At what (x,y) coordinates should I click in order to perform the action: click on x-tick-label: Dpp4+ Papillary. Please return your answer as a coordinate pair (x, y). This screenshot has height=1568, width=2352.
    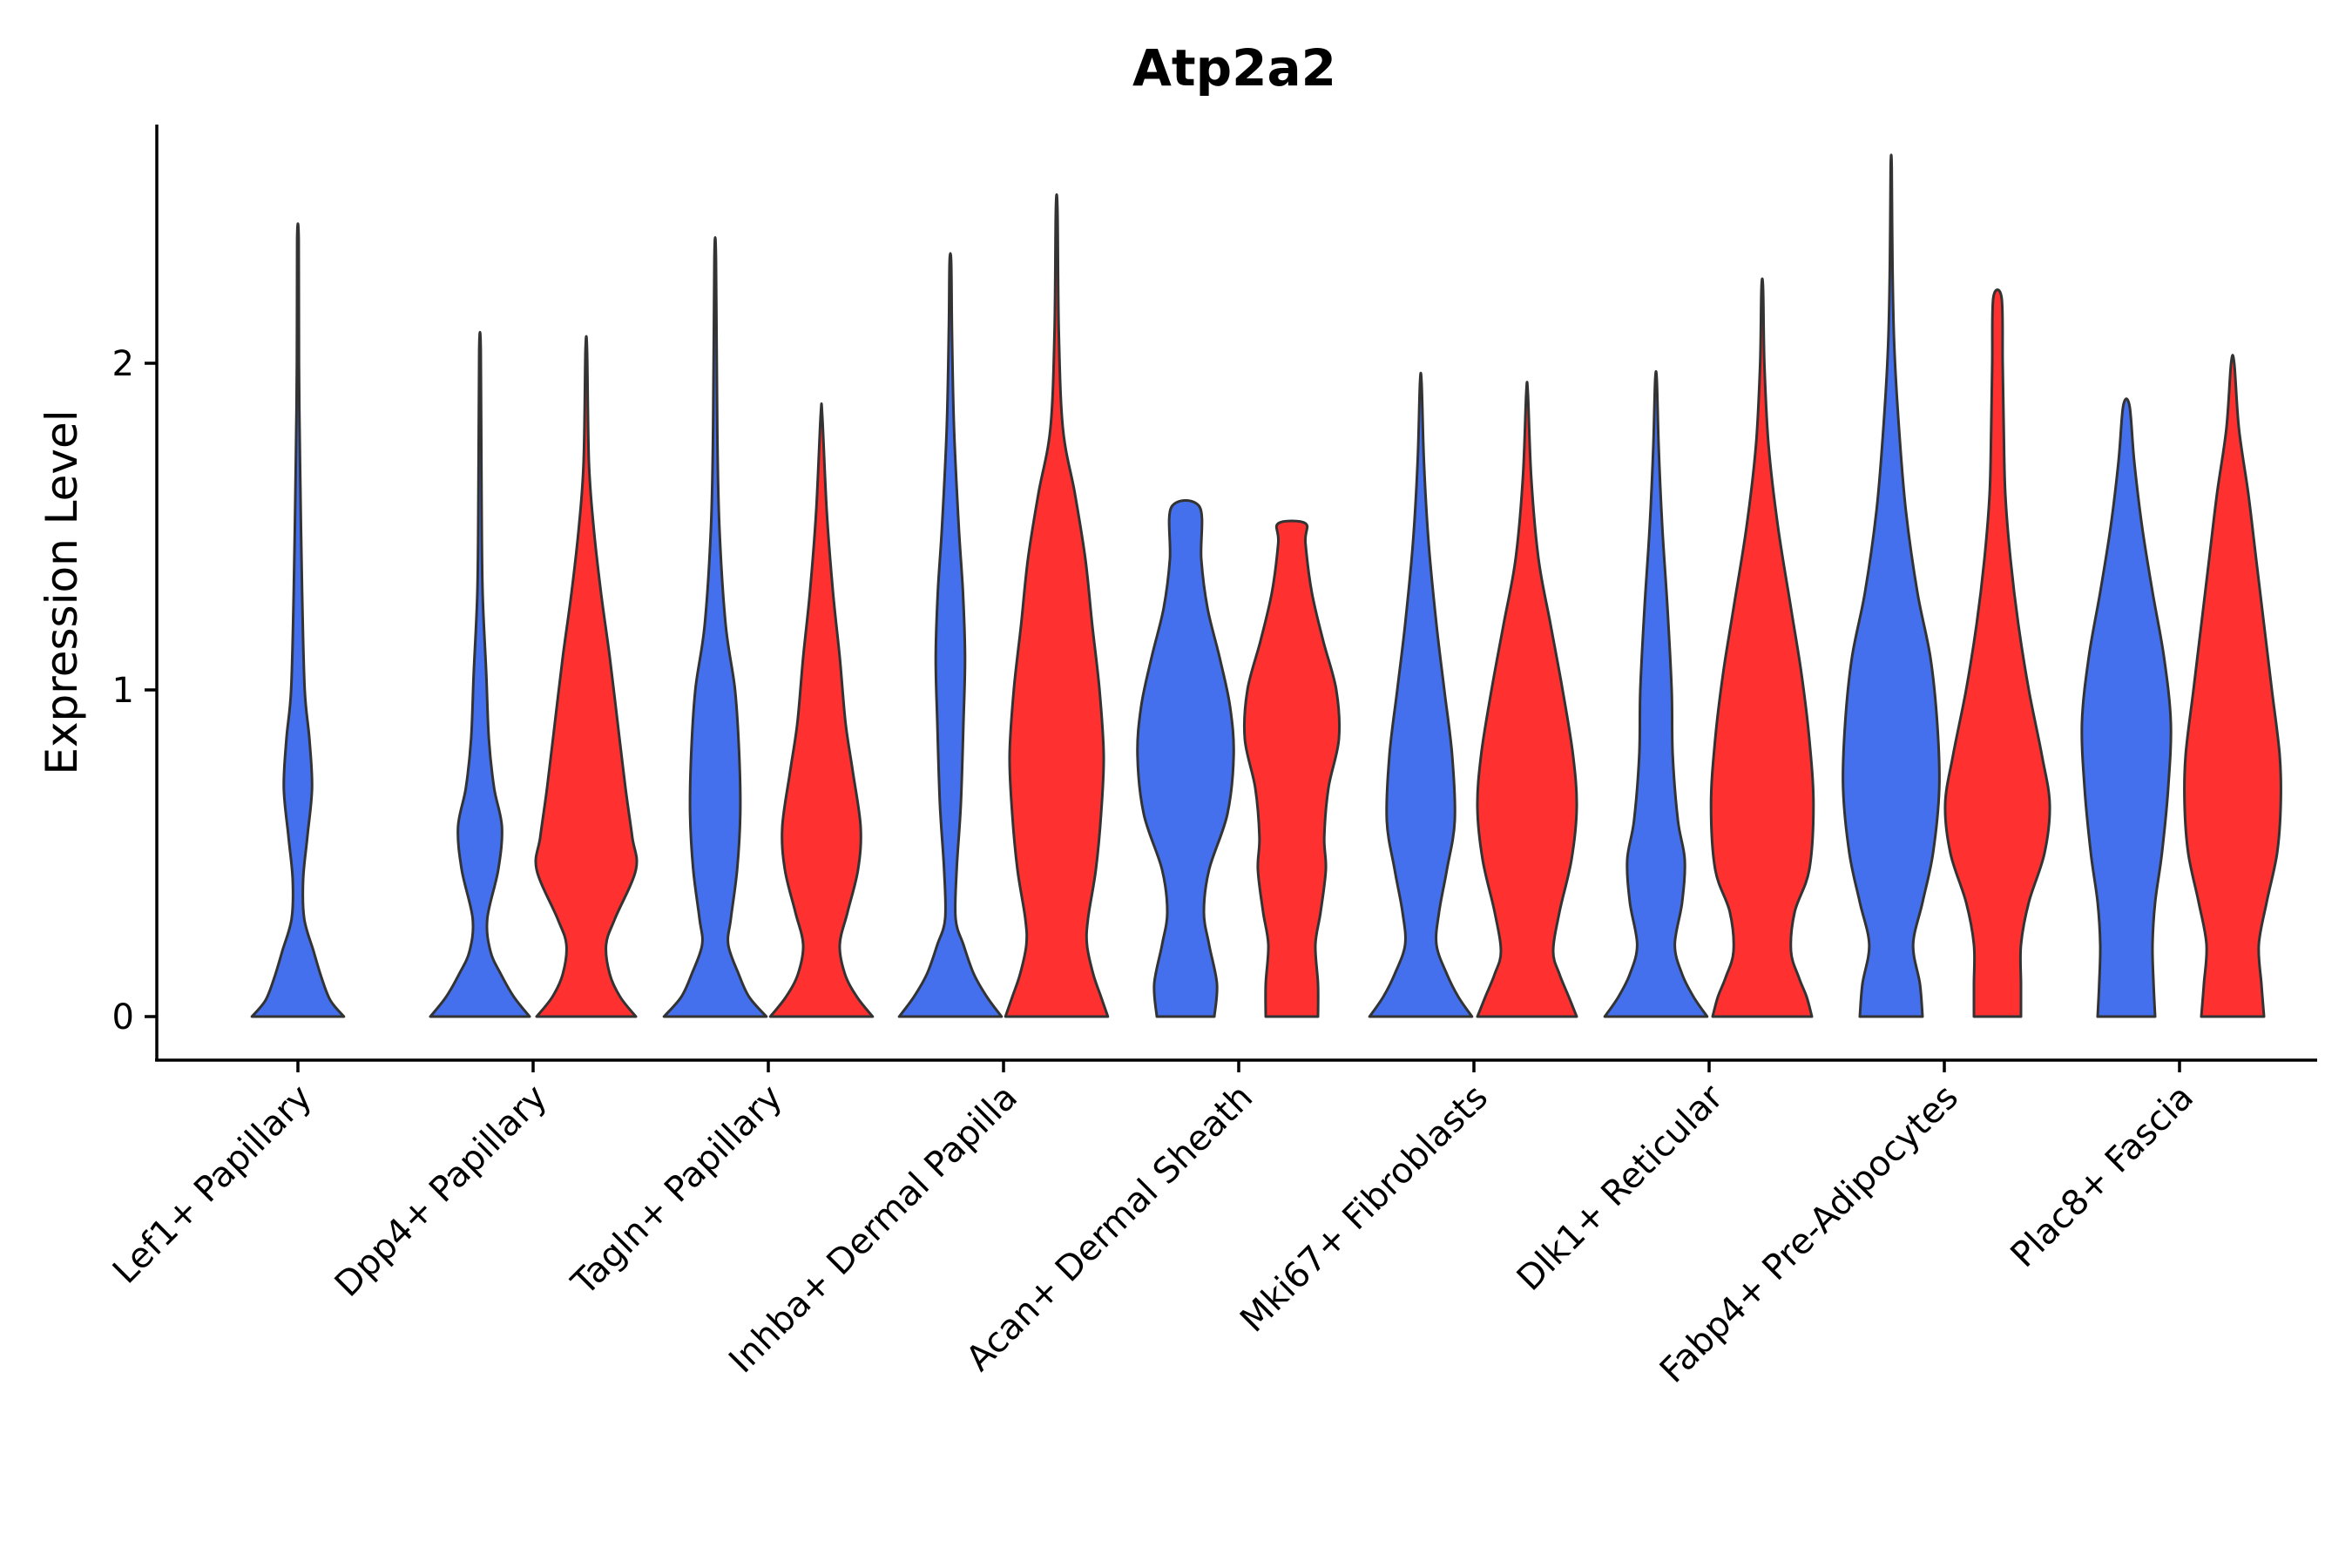
    Looking at the image, I should click on (442, 1191).